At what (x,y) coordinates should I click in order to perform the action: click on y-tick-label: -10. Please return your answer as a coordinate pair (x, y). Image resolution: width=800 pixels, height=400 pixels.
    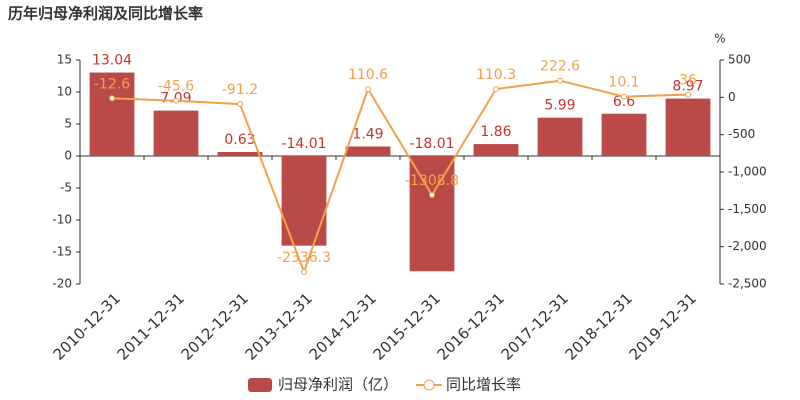
    Looking at the image, I should click on (62, 220).